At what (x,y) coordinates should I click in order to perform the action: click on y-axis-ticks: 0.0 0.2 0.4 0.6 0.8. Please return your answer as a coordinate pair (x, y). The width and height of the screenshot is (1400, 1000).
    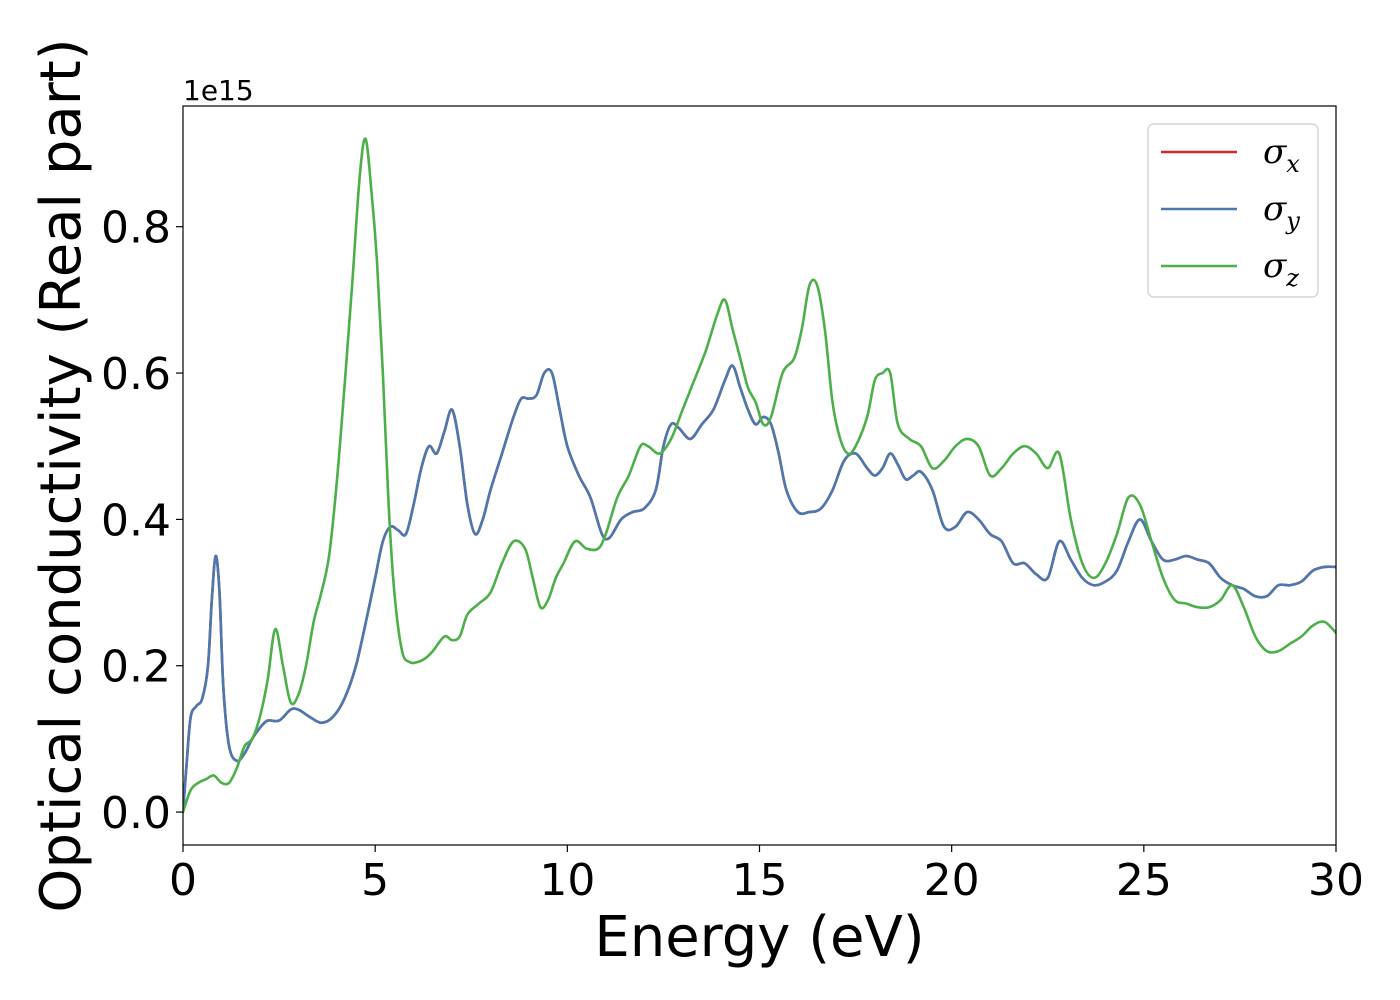
    Looking at the image, I should click on (142, 521).